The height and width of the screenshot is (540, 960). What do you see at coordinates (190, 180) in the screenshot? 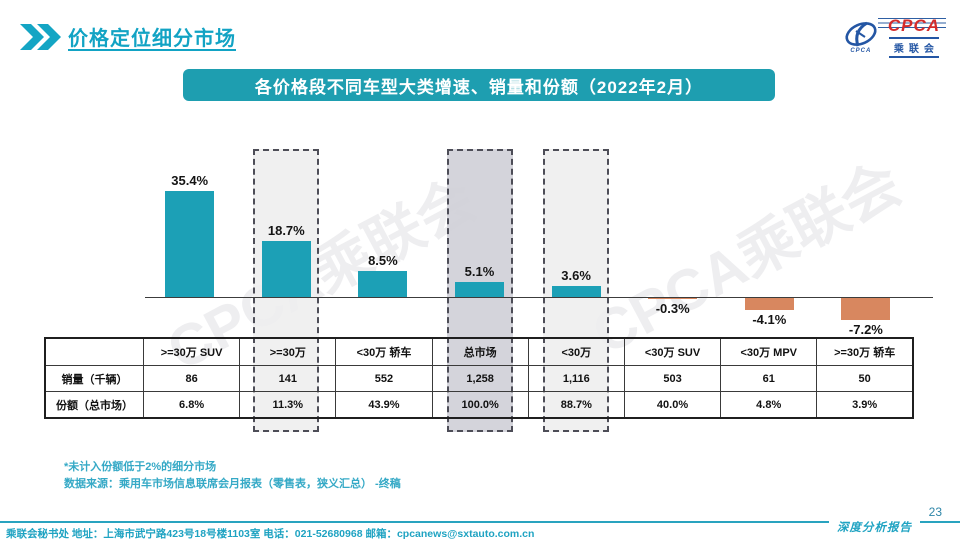
I see `growth-bar-label->=30万 SUV: 35.4%` at bounding box center [190, 180].